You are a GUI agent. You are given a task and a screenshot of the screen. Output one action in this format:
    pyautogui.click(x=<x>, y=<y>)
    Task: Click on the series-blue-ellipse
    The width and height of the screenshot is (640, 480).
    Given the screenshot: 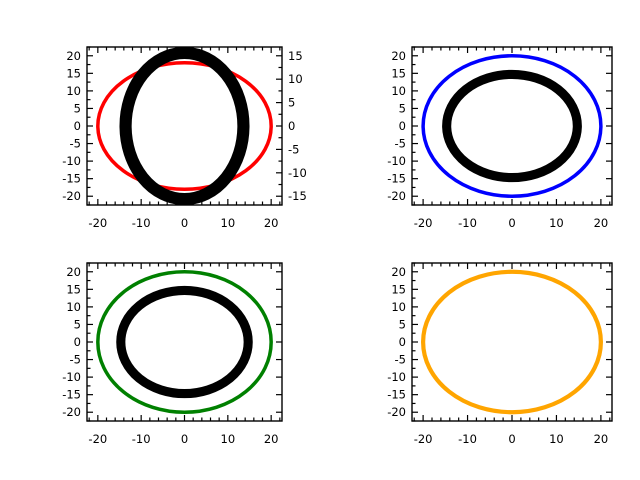 What is the action you would take?
    pyautogui.click(x=512, y=126)
    